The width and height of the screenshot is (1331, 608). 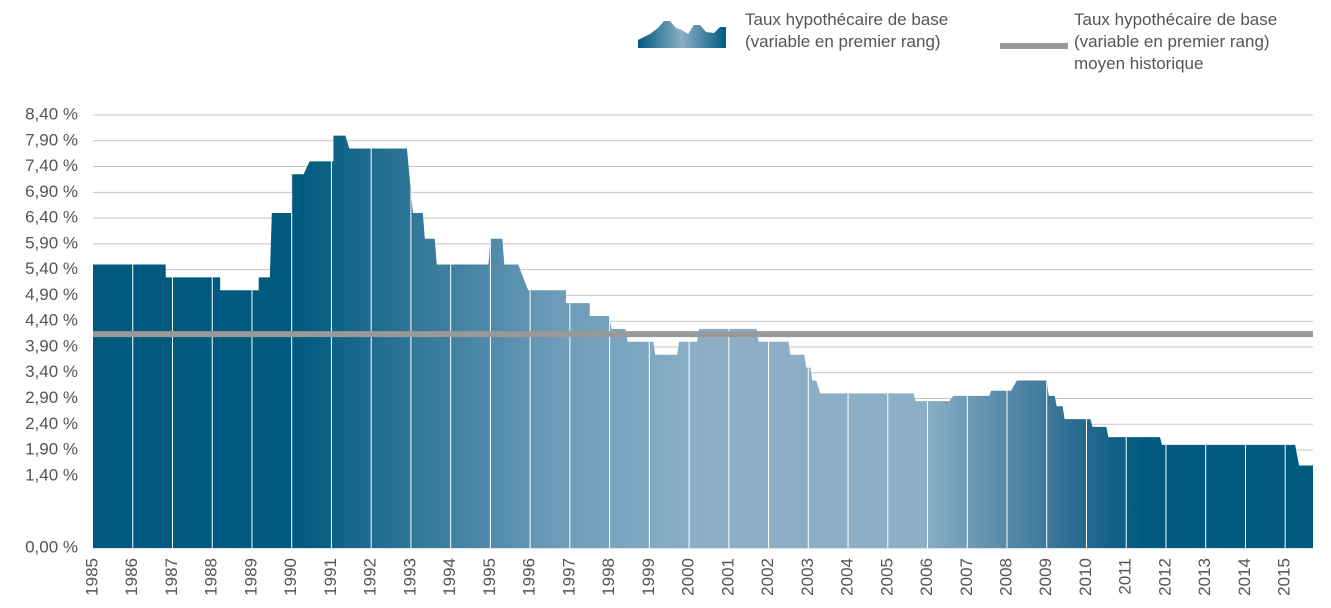 I want to click on x-tick-label: 2009, so click(x=1045, y=577).